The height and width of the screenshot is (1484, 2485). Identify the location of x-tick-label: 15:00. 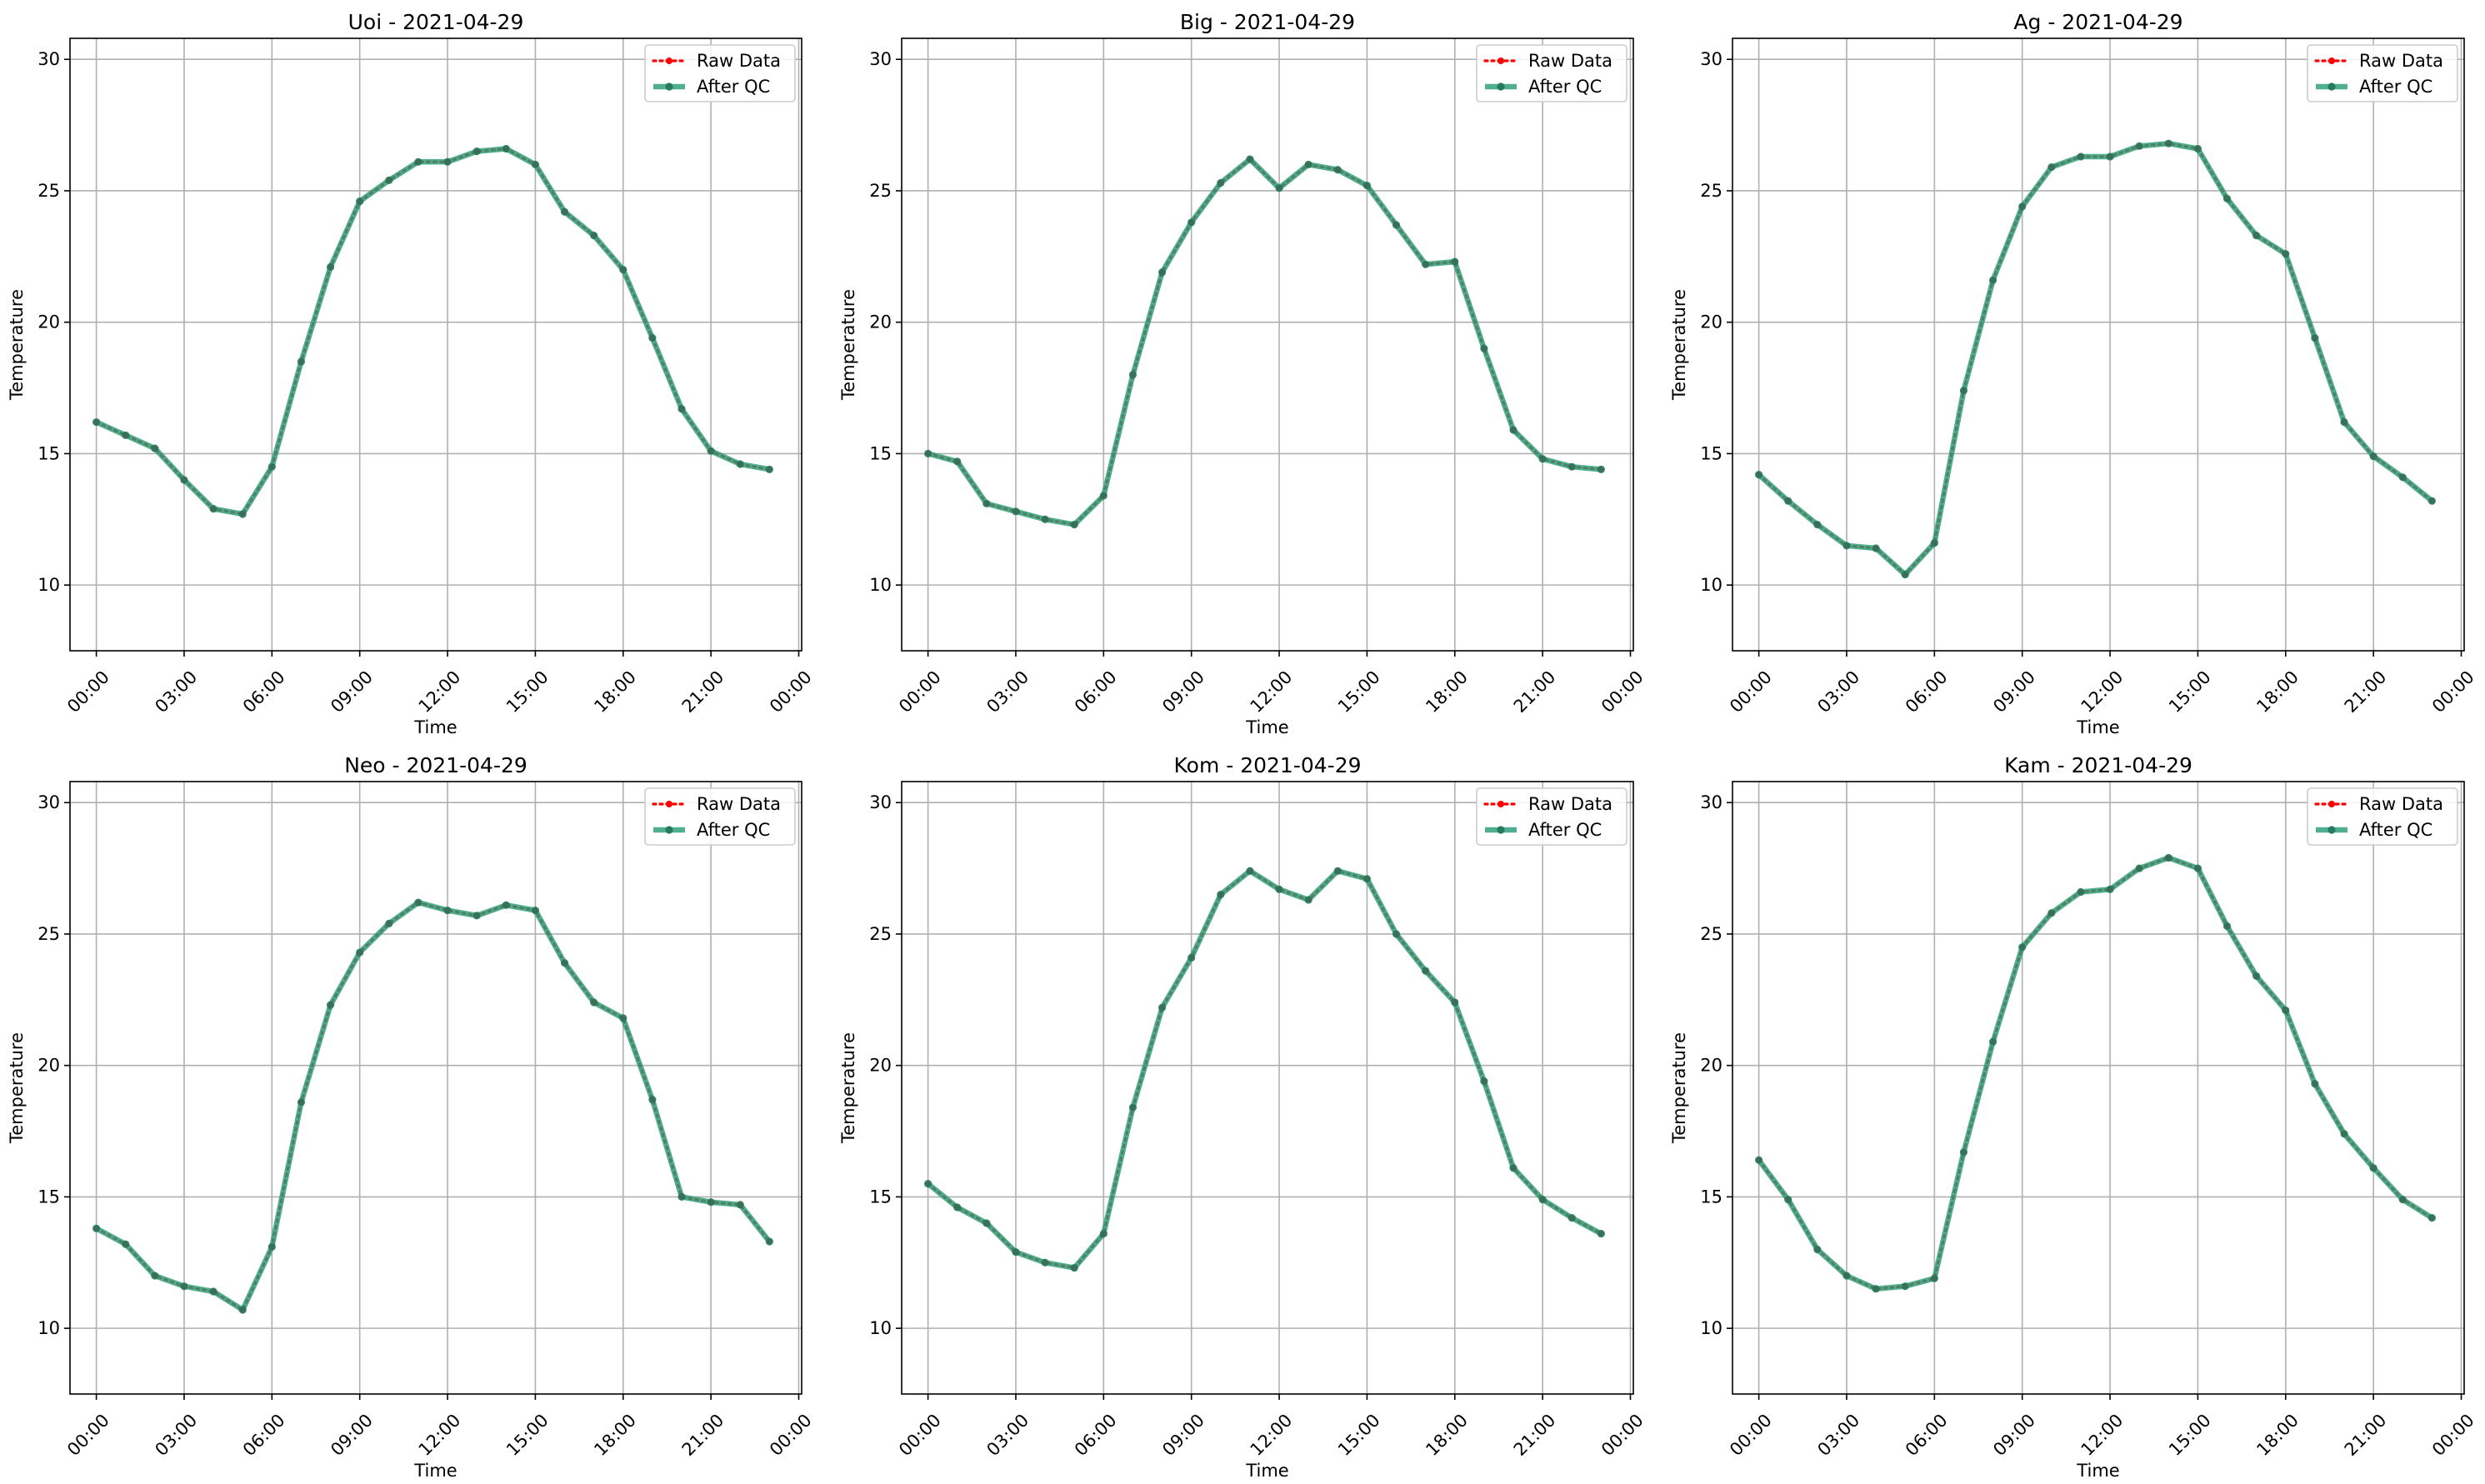
(2190, 692).